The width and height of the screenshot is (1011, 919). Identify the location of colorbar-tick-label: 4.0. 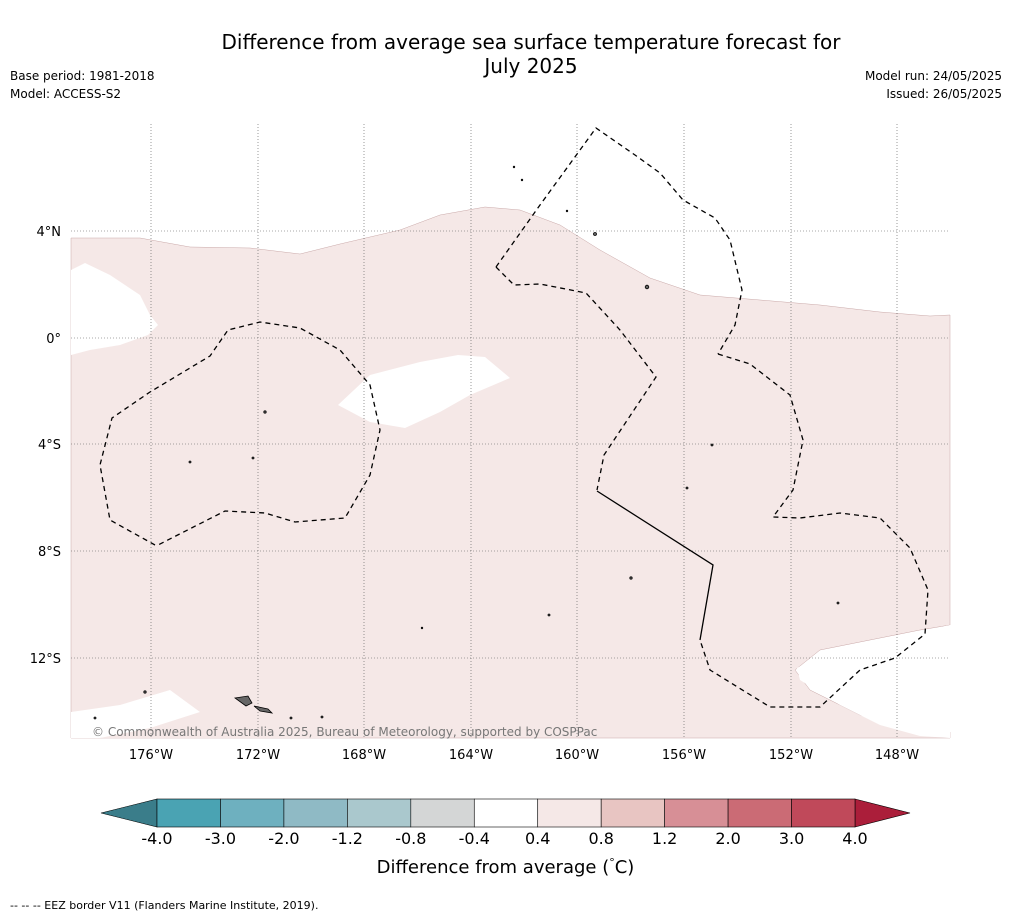
(854, 838).